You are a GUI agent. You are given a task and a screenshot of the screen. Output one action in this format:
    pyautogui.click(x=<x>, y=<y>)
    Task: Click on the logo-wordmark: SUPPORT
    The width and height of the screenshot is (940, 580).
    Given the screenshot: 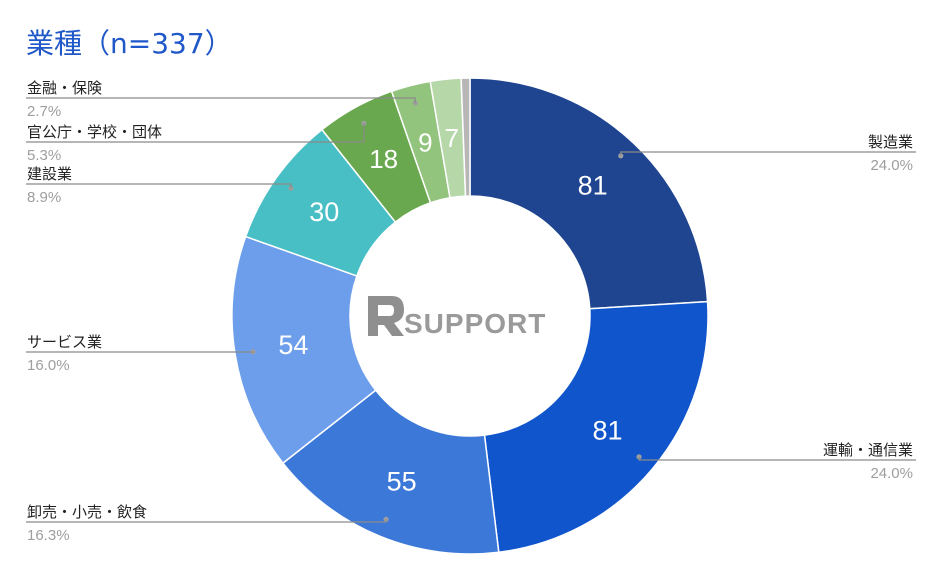 What is the action you would take?
    pyautogui.click(x=475, y=323)
    